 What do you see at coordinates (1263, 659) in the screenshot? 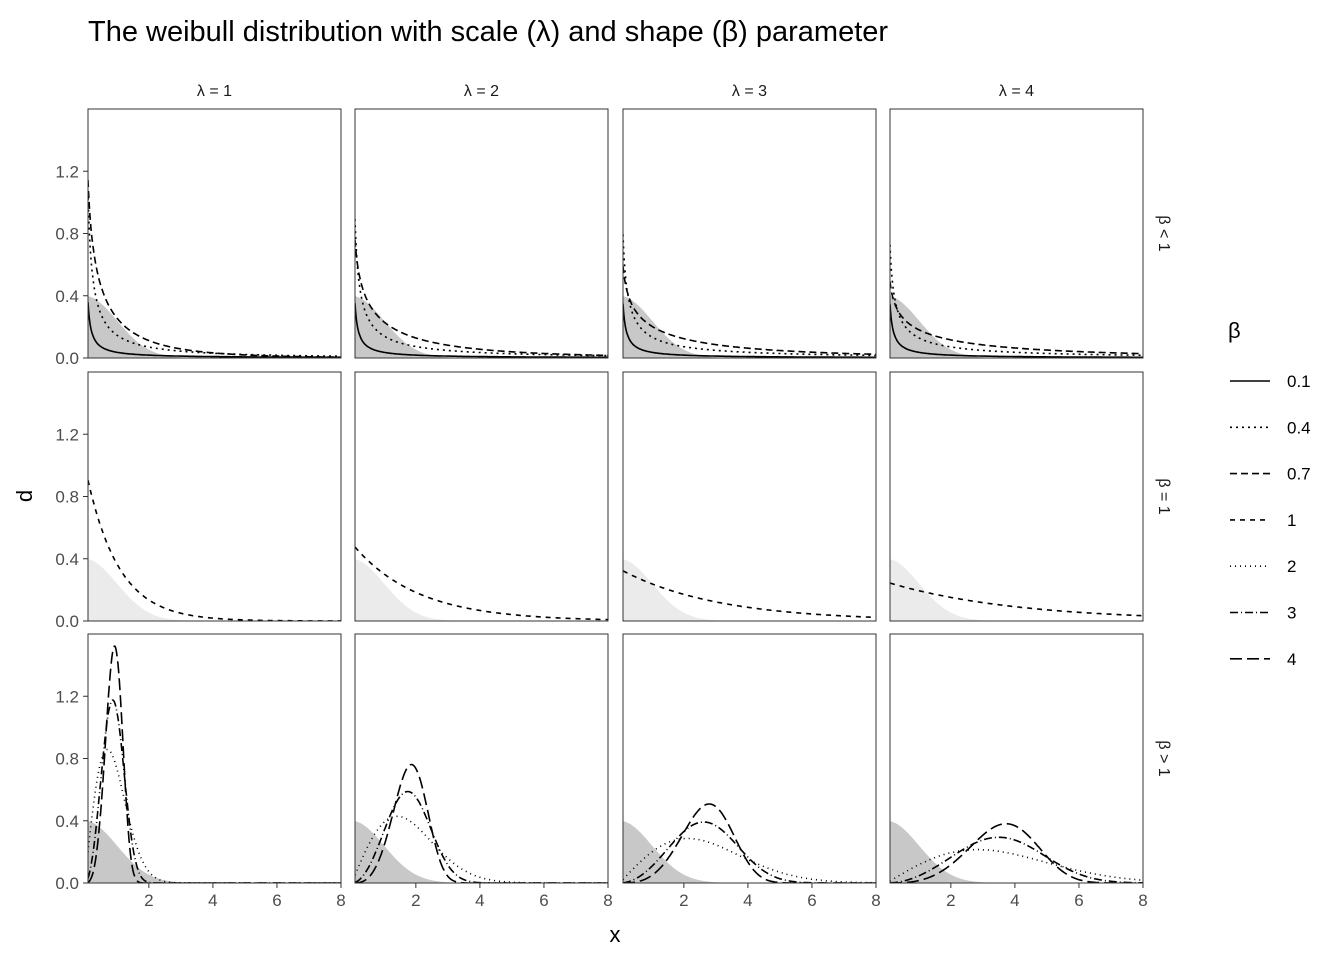
I see `legend-entry: 4` at bounding box center [1263, 659].